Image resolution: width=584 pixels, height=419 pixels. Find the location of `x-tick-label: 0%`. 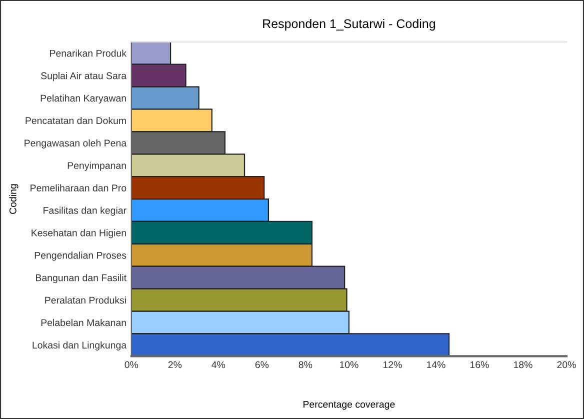

x-tick-label: 0% is located at coordinates (131, 364).